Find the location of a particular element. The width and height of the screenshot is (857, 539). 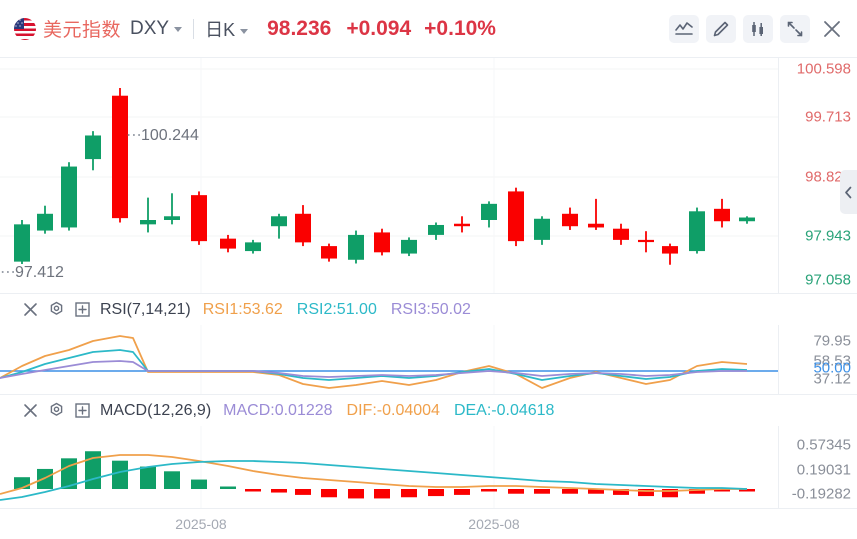

rsi-line-rsi1 is located at coordinates (374, 362).